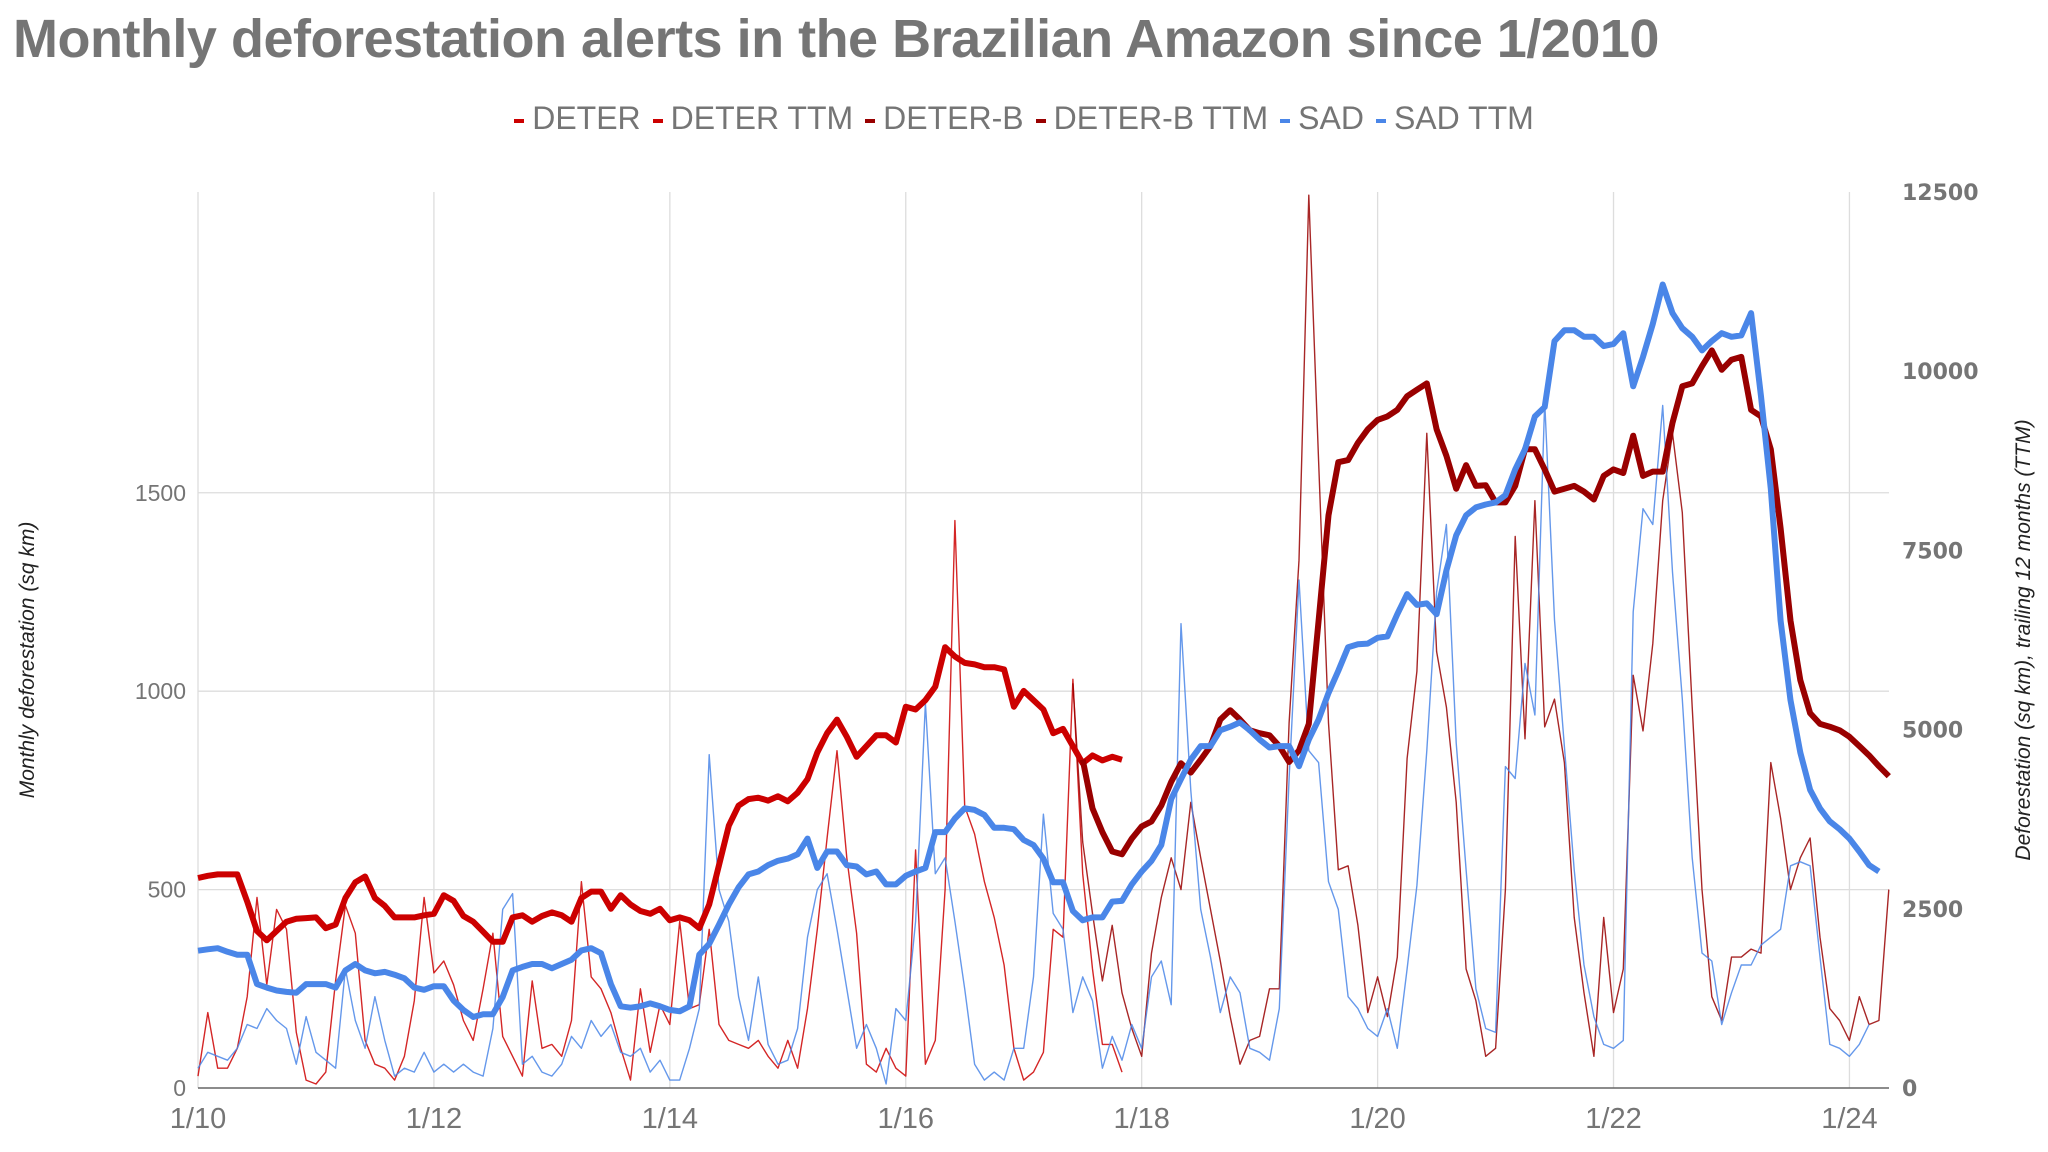 The image size is (2048, 1152). What do you see at coordinates (1331, 118) in the screenshot?
I see `legend-label: SAD` at bounding box center [1331, 118].